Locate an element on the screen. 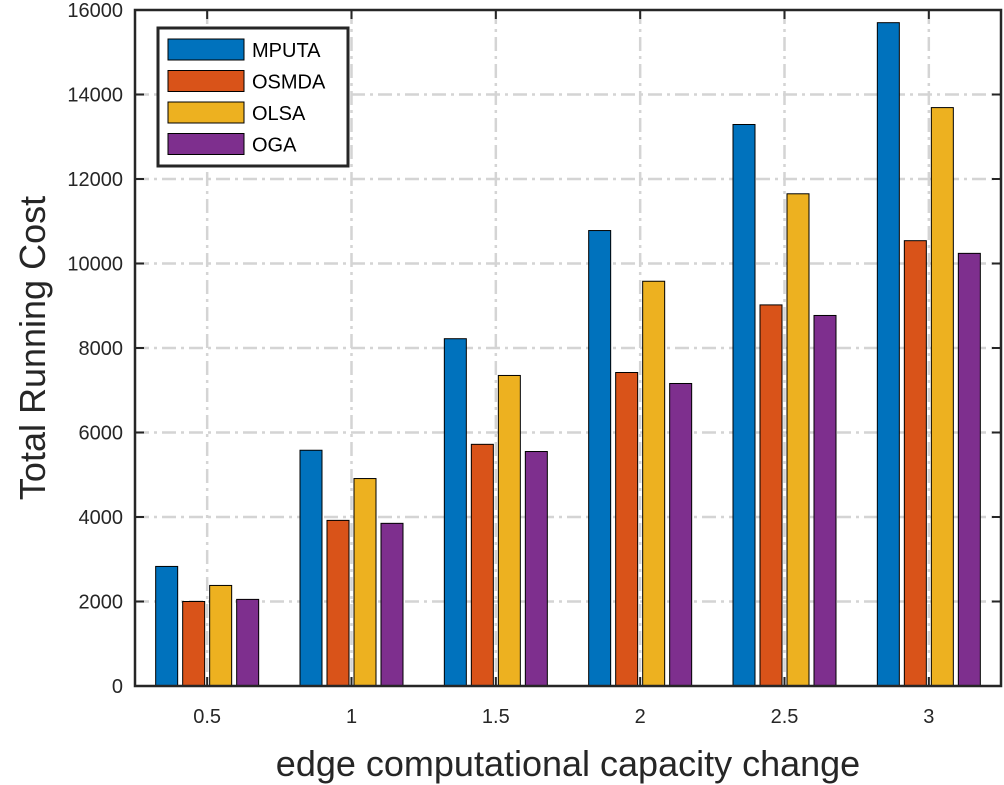 This screenshot has width=1004, height=785. x-tick-label: 1.5 is located at coordinates (496, 717).